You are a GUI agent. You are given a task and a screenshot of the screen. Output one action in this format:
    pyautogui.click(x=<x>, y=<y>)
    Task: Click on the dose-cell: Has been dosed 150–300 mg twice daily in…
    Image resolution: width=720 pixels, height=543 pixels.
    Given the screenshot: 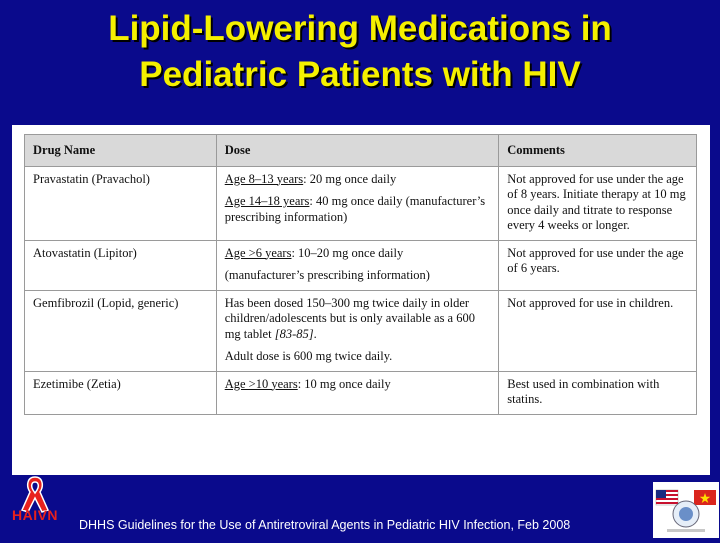 What is the action you would take?
    pyautogui.click(x=357, y=330)
    